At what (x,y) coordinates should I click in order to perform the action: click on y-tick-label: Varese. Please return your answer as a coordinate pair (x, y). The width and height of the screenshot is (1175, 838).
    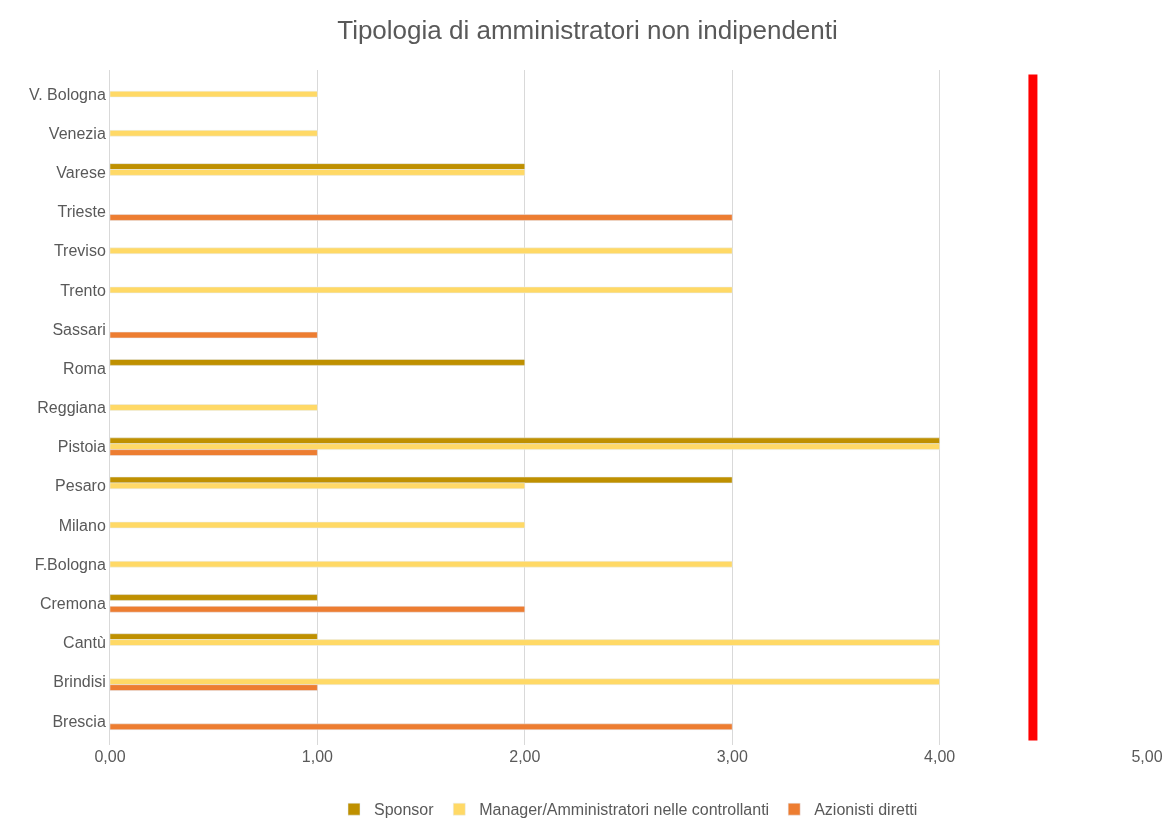
    Looking at the image, I should click on (81, 173).